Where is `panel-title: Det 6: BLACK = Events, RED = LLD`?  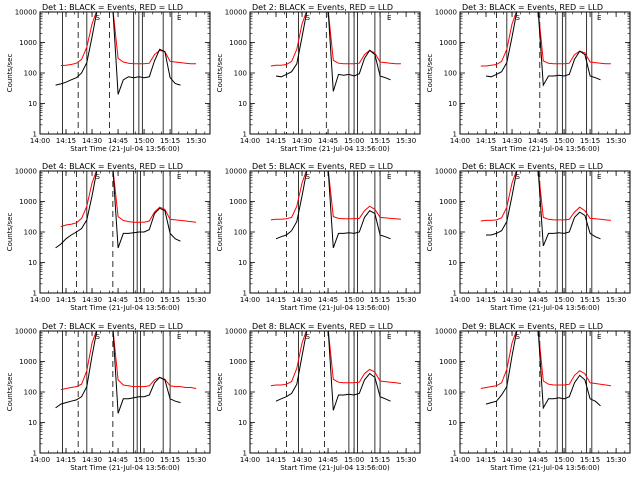
panel-title: Det 6: BLACK = Events, RED = LLD is located at coordinates (532, 166).